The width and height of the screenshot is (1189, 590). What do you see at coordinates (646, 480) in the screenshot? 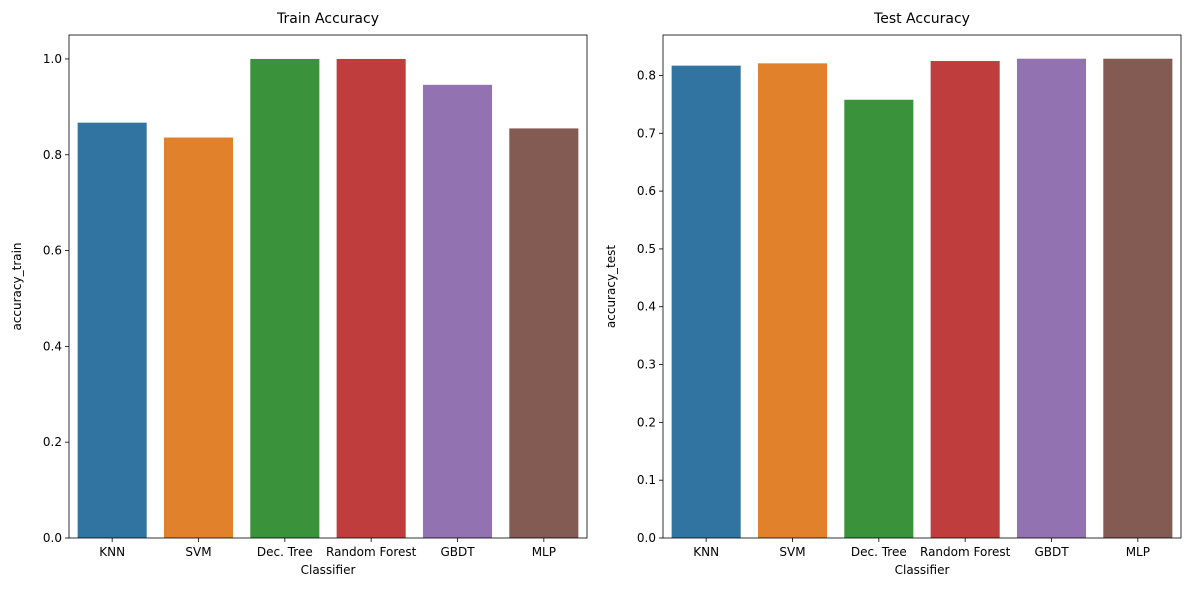
I see `y-tick-label: 0.1` at bounding box center [646, 480].